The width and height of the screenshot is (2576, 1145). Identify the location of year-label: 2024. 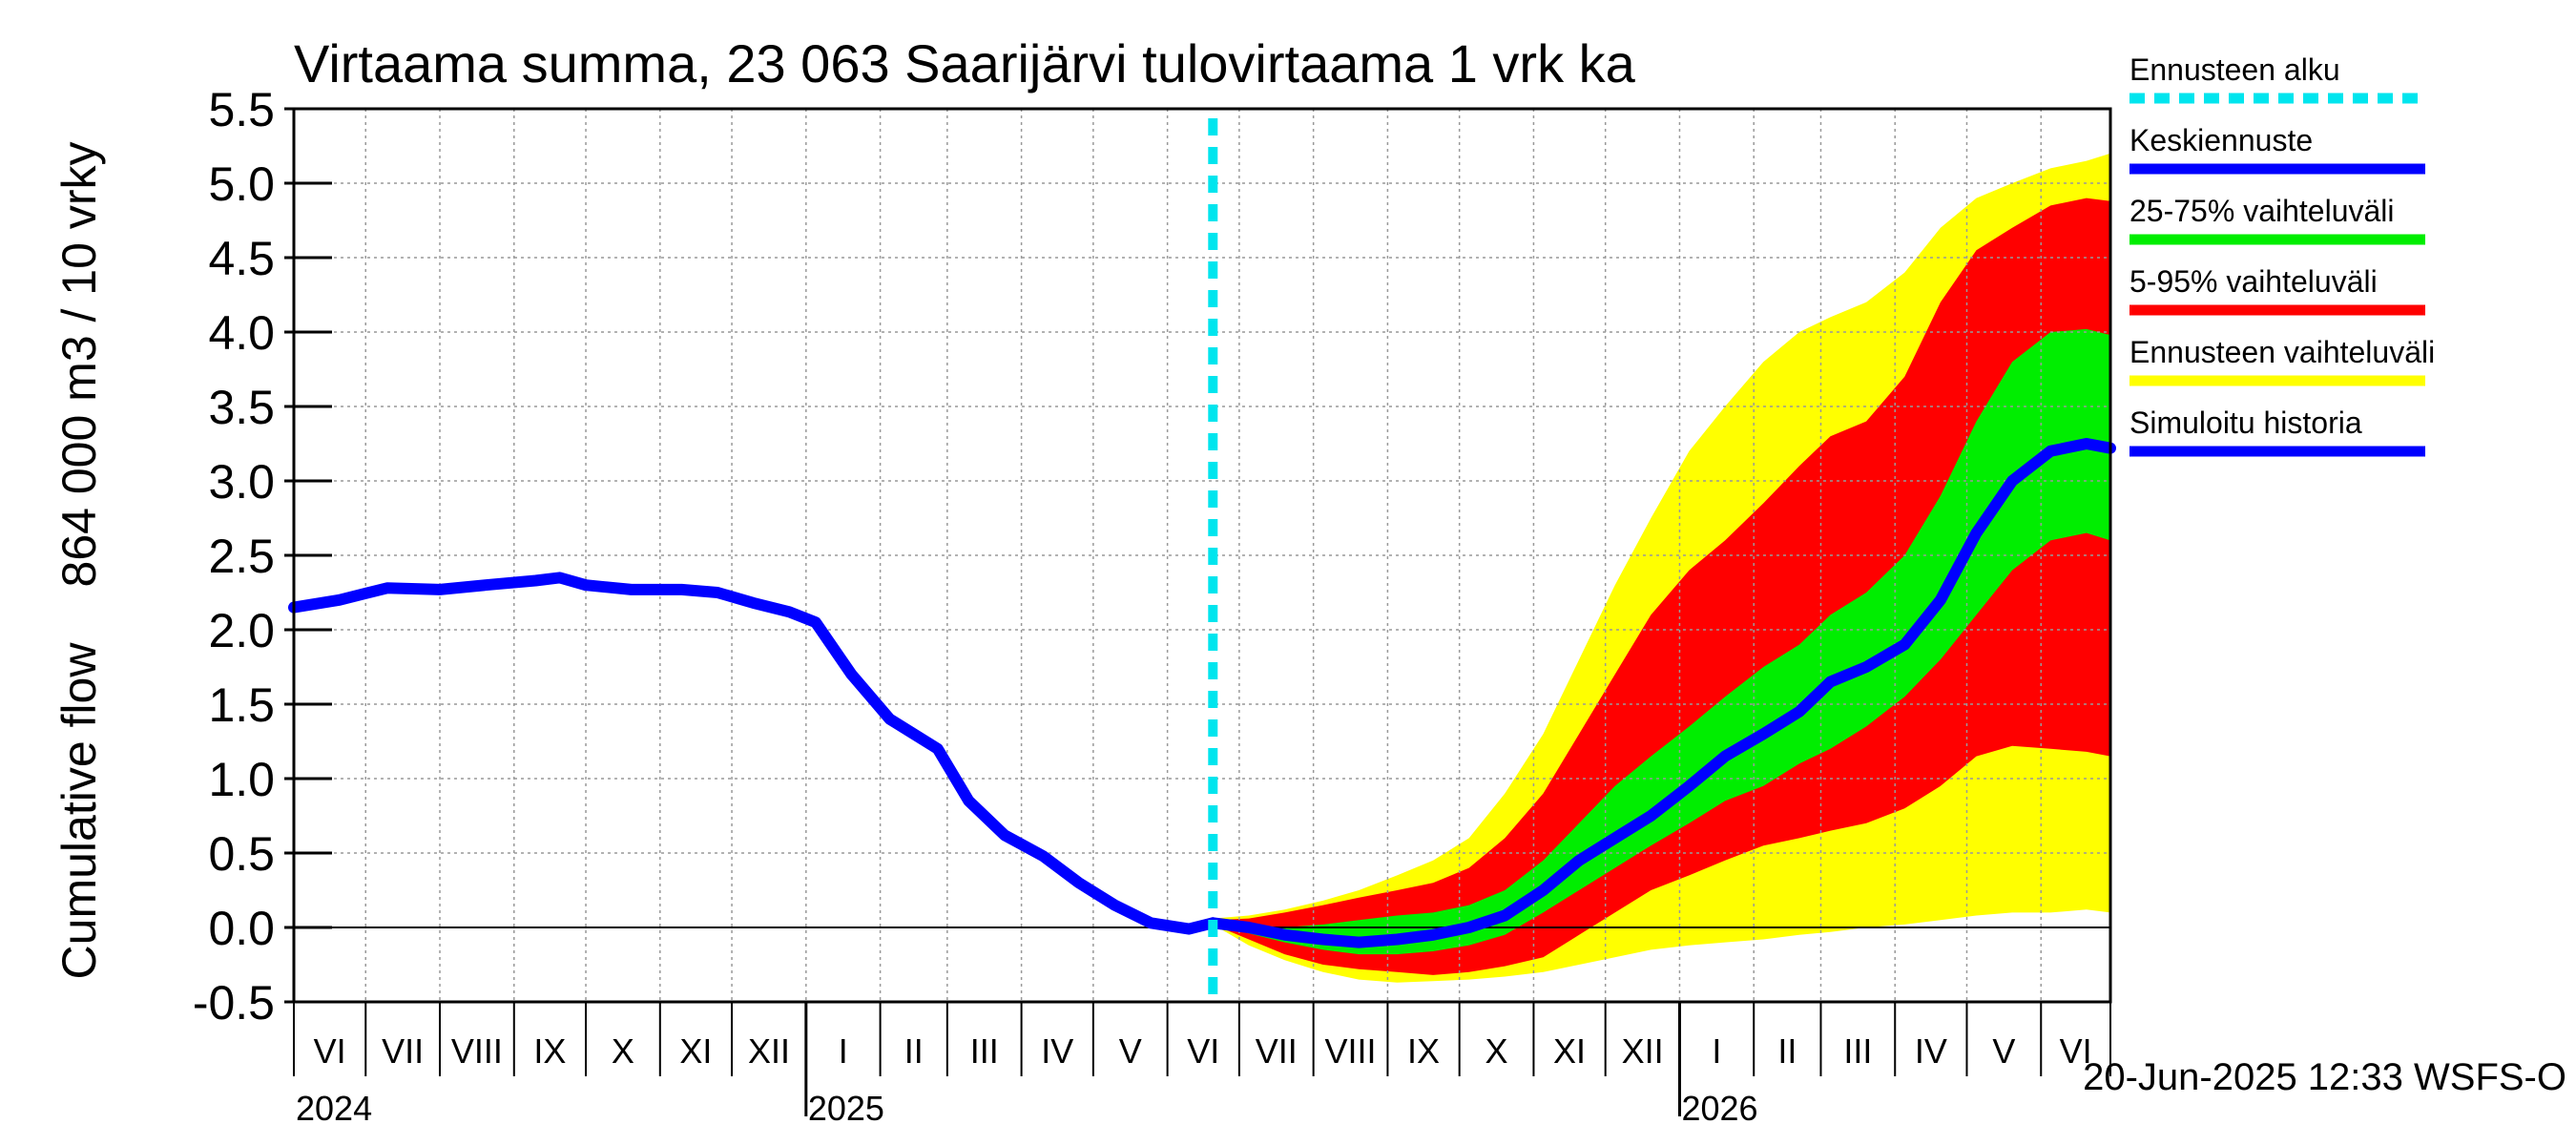
(334, 1108).